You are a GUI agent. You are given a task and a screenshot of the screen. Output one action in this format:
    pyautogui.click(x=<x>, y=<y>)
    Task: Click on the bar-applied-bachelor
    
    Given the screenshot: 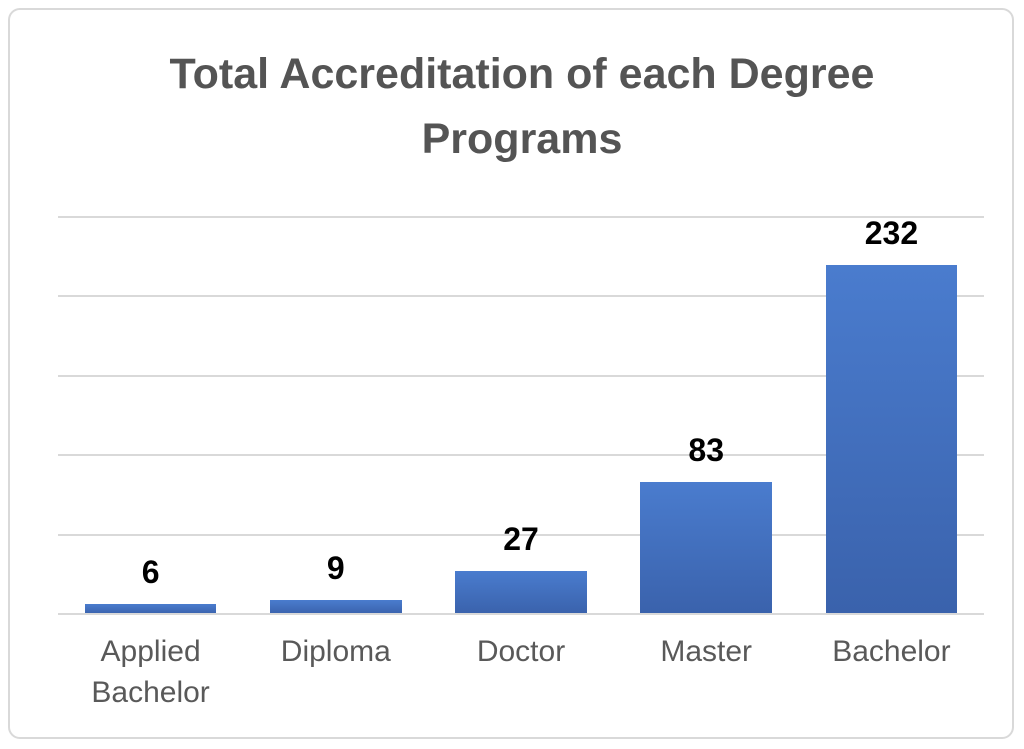 What is the action you would take?
    pyautogui.click(x=150, y=609)
    